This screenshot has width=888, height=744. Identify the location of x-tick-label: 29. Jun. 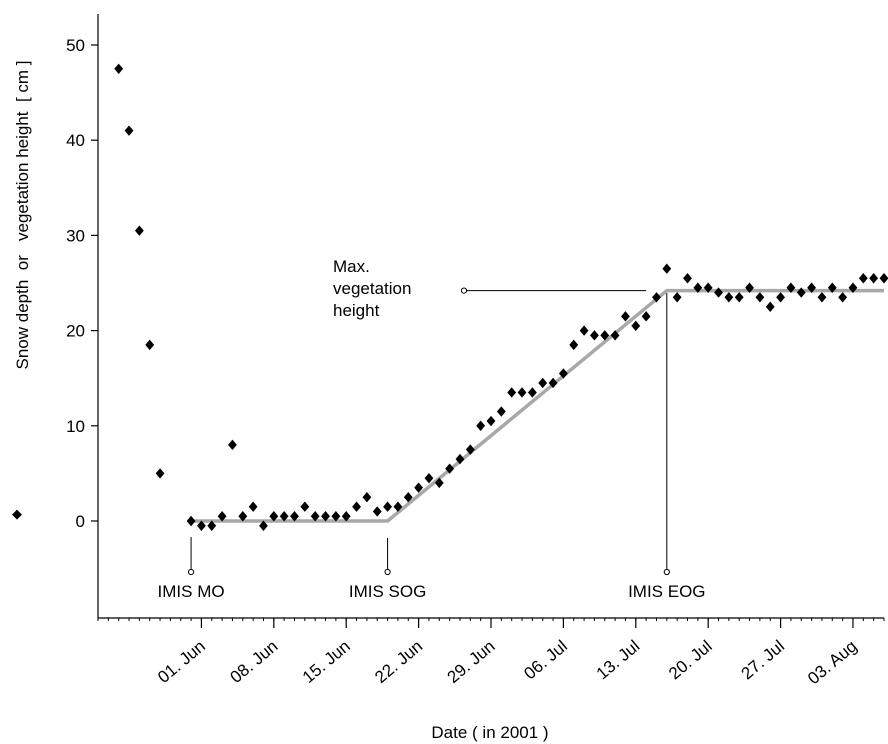
(471, 662).